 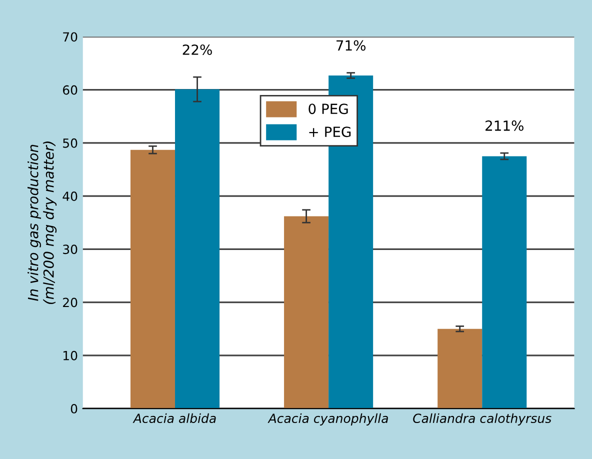 What do you see at coordinates (330, 132) in the screenshot?
I see `legend-label: + PEG` at bounding box center [330, 132].